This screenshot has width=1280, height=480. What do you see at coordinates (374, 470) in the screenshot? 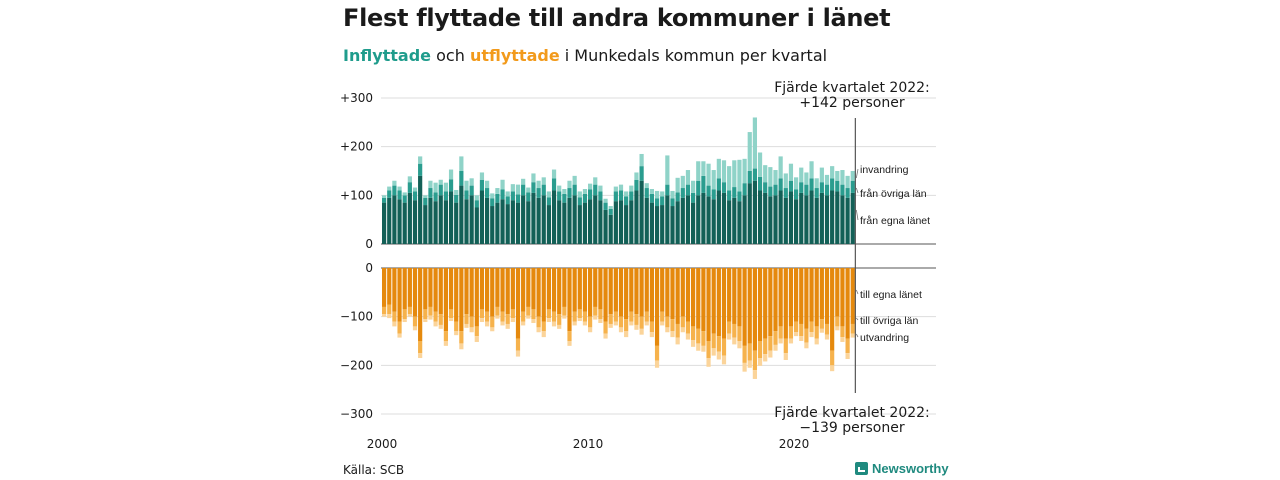
I see `source-note: Källa: SCB` at bounding box center [374, 470].